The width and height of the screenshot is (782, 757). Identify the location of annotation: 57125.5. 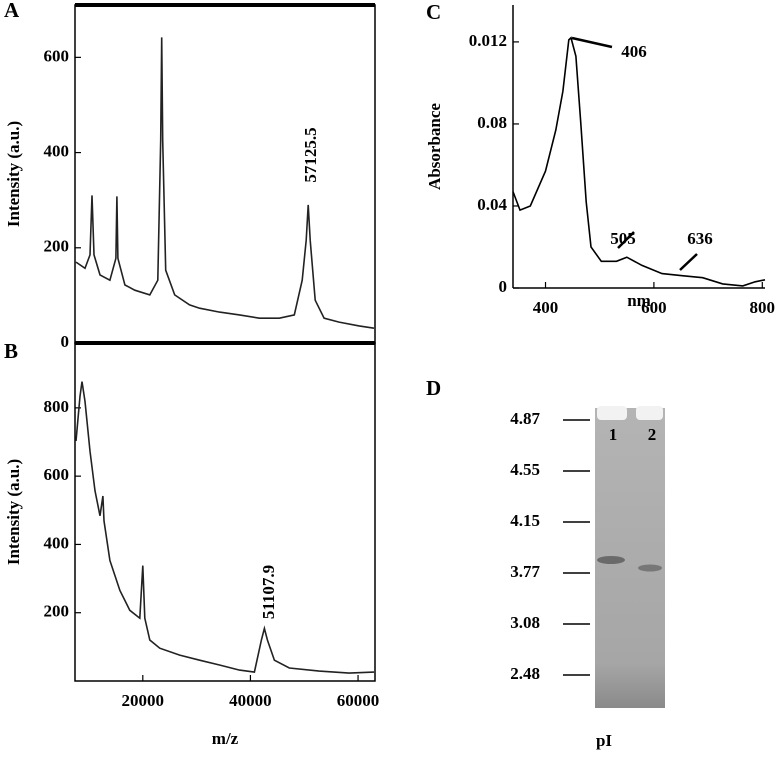
(310, 154).